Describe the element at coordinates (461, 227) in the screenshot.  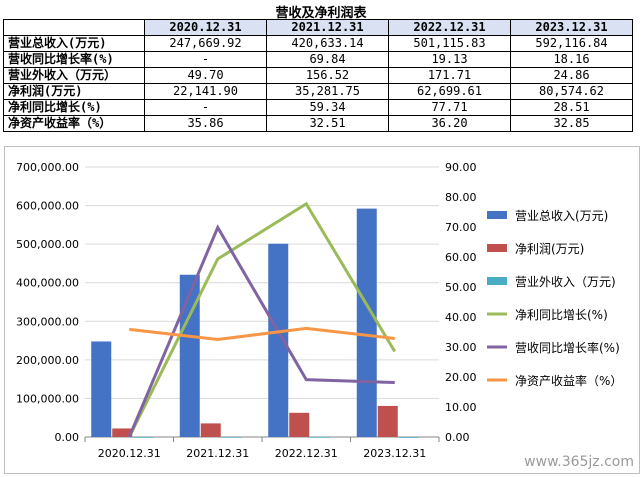
I see `y-right-tick-label: 70.00` at that location.